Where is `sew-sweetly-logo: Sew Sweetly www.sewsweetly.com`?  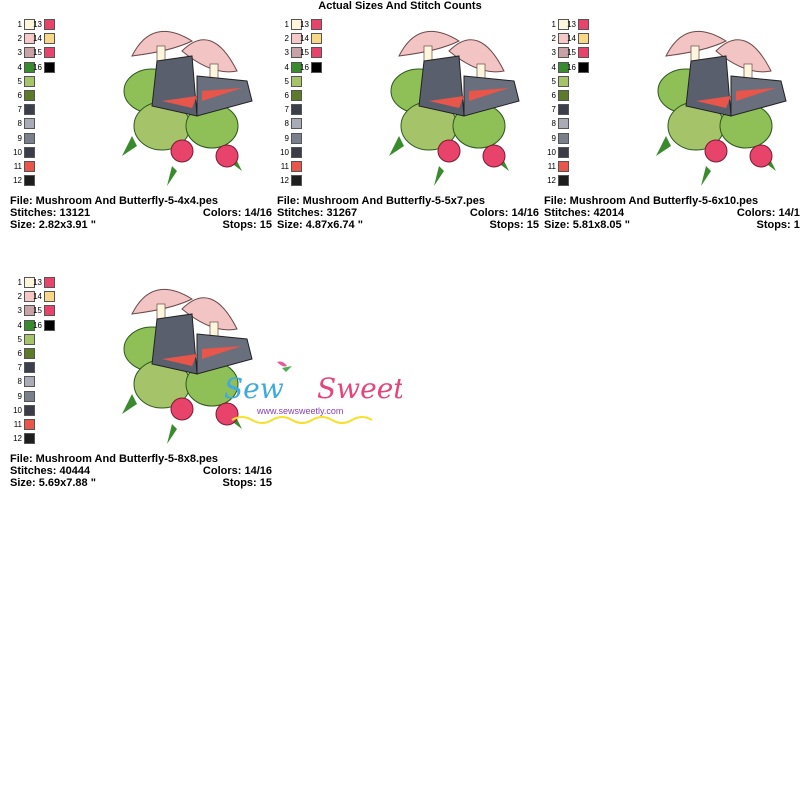
sew-sweetly-logo: Sew Sweetly www.sewsweetly.com is located at coordinates (326, 393).